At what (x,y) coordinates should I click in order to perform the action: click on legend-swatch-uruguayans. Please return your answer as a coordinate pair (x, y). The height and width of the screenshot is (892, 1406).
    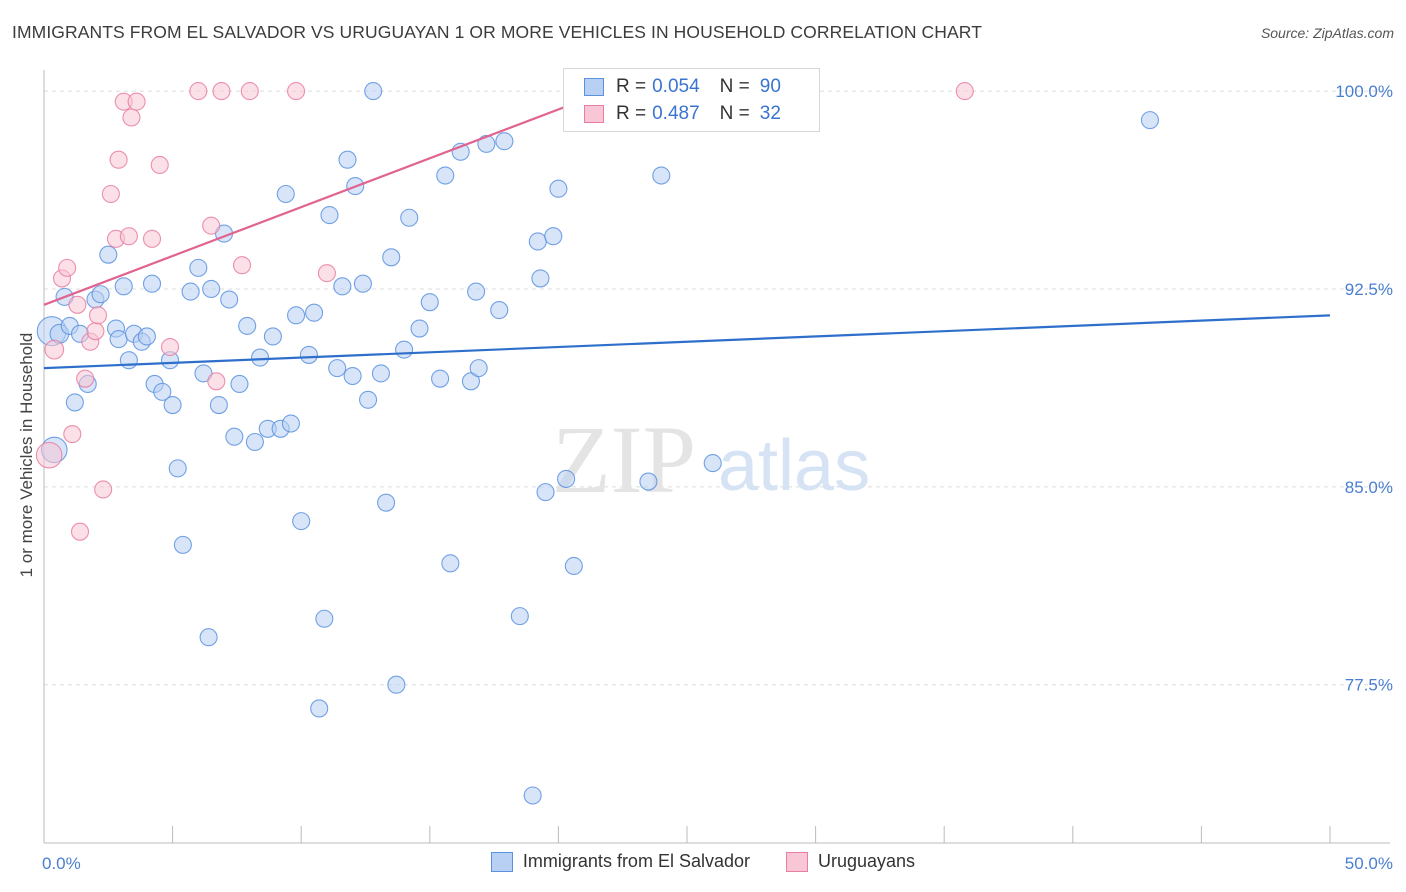
    Looking at the image, I should click on (594, 114).